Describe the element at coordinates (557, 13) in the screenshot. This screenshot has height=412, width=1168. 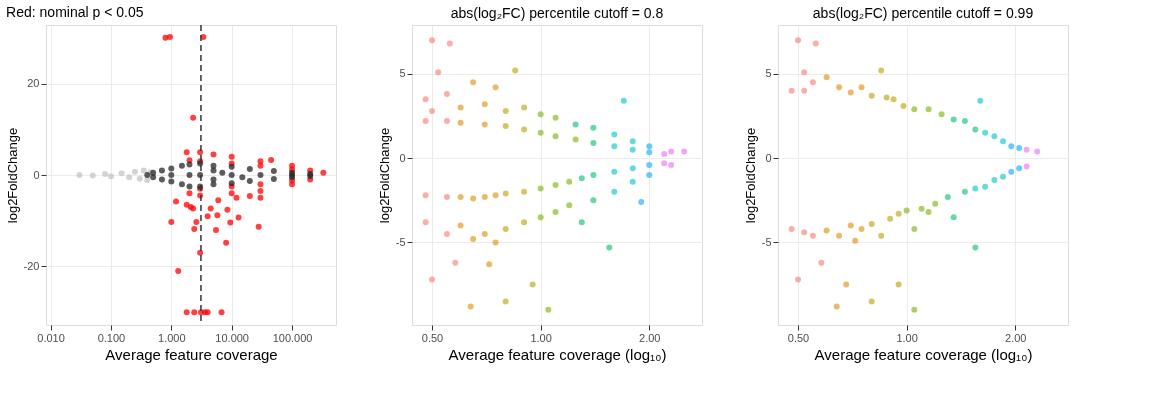
I see `chart-title: abs(log₂FC) percentile cutoff = 0.8` at that location.